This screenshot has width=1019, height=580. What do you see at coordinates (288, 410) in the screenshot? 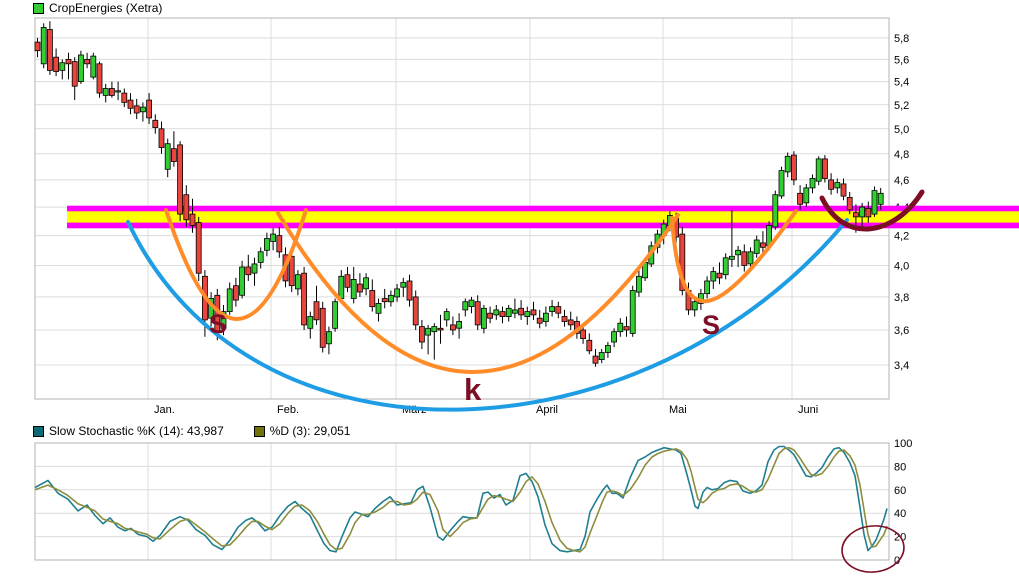
I see `month-label: Feb.` at bounding box center [288, 410].